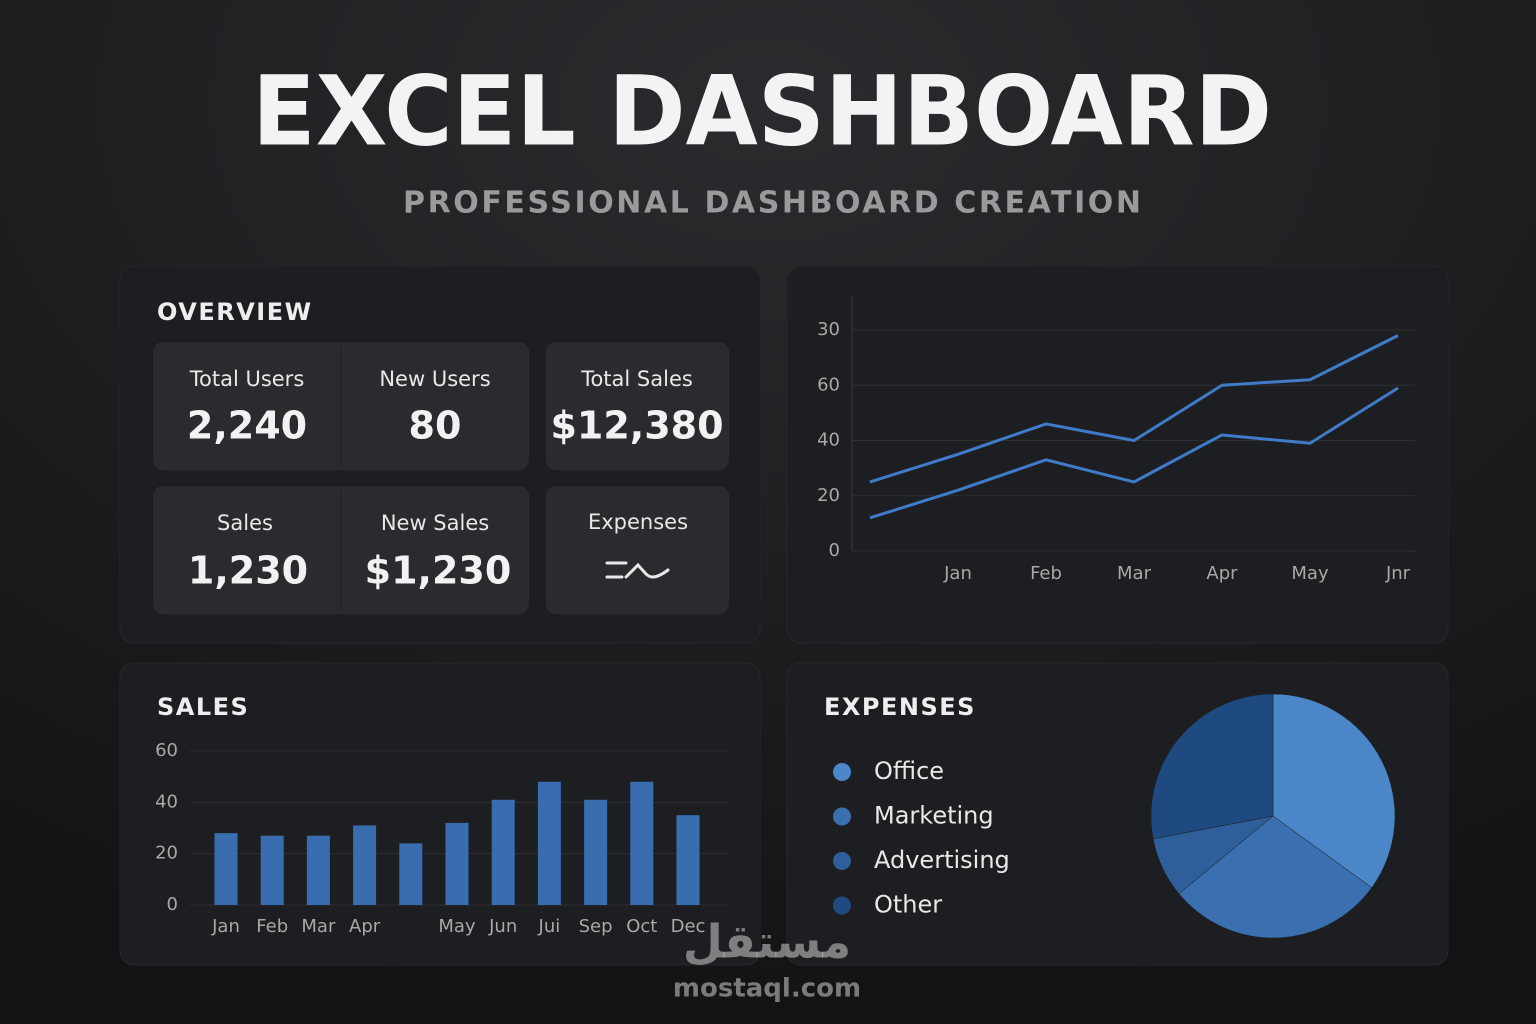  Describe the element at coordinates (245, 523) in the screenshot. I see `card-label: Sales` at that location.